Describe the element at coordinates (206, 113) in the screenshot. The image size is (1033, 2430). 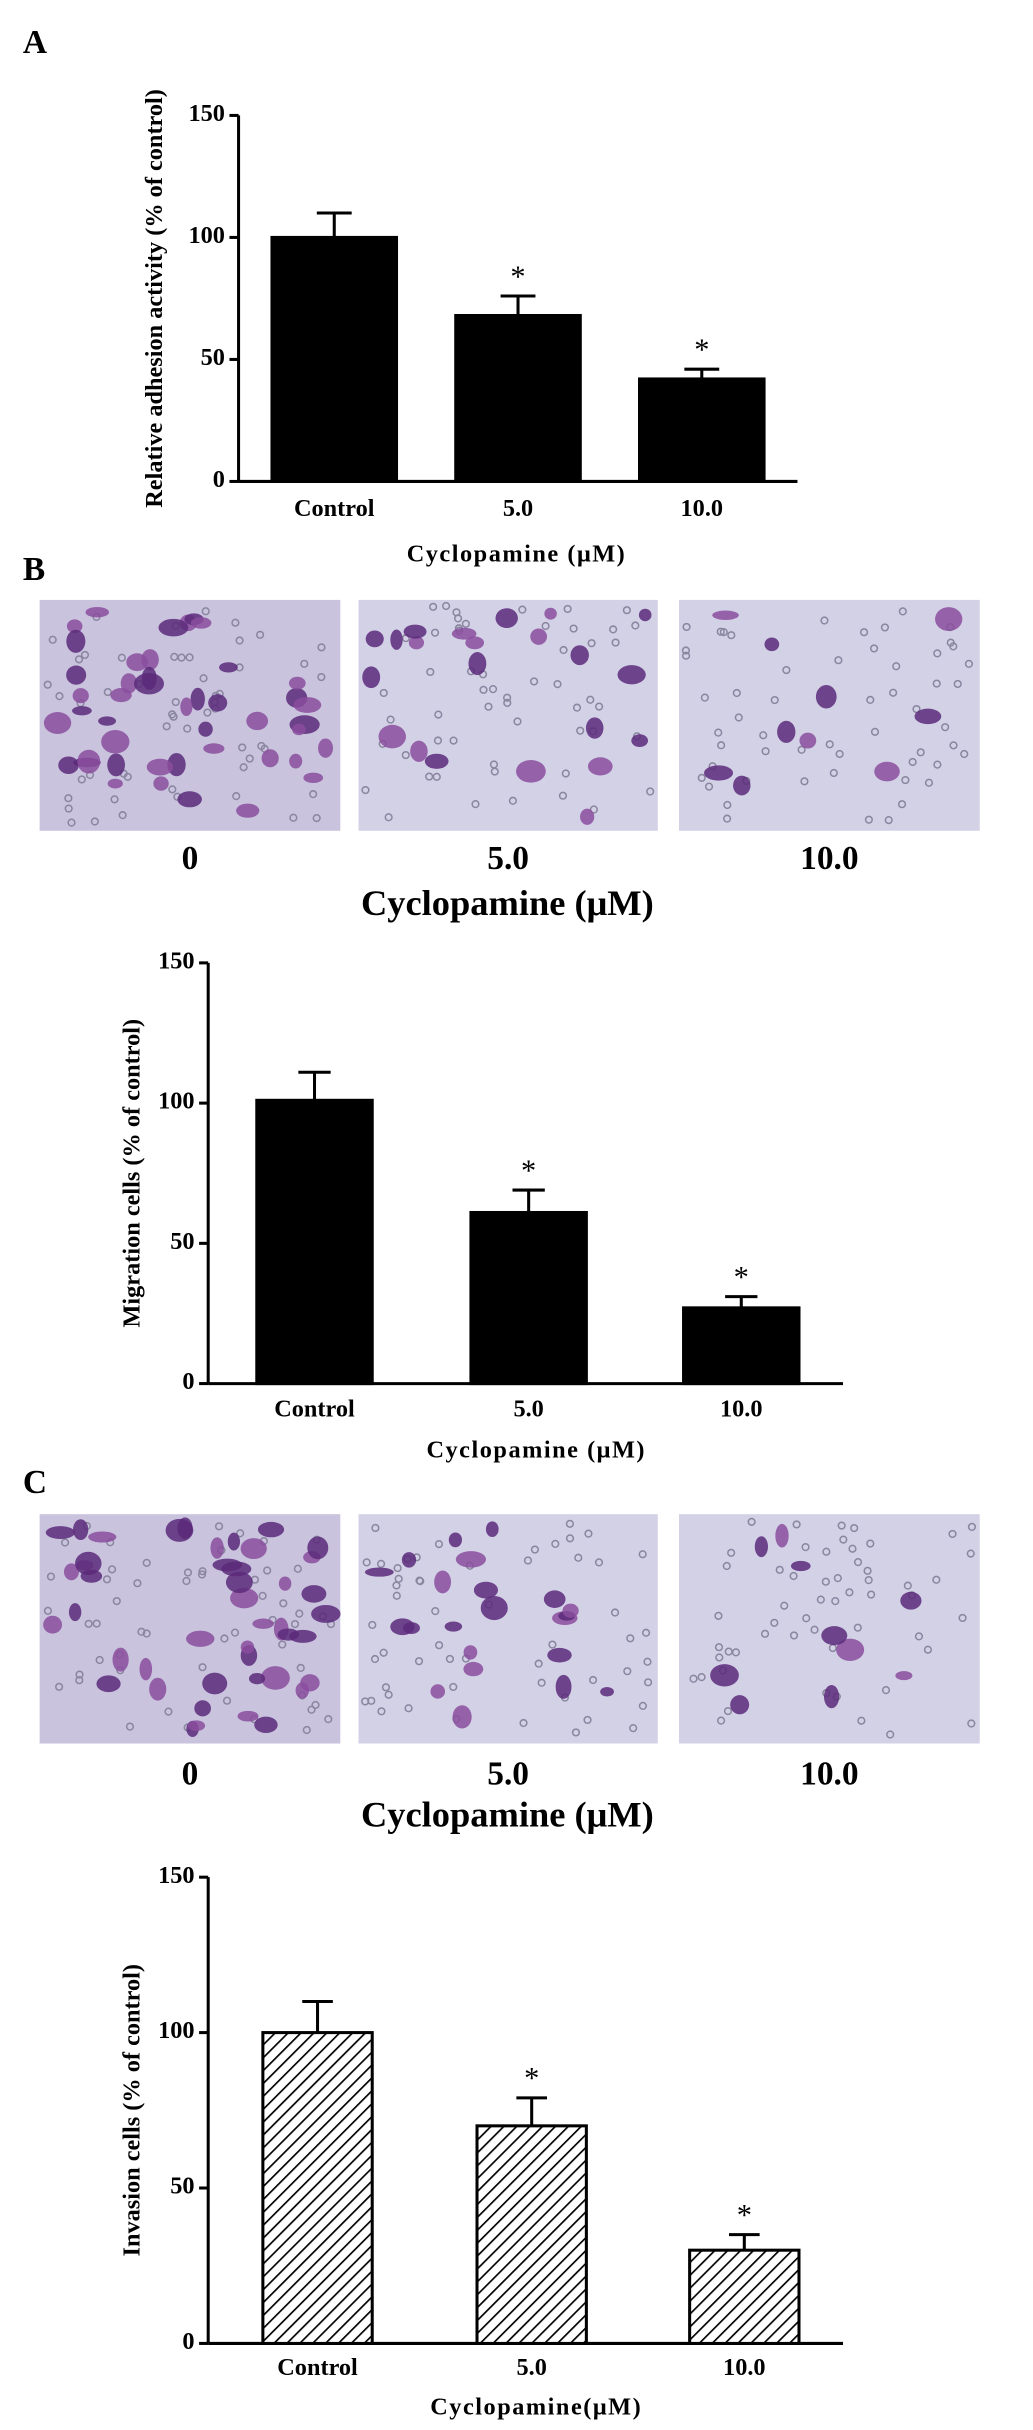
I see `y-tick-label: 150` at that location.